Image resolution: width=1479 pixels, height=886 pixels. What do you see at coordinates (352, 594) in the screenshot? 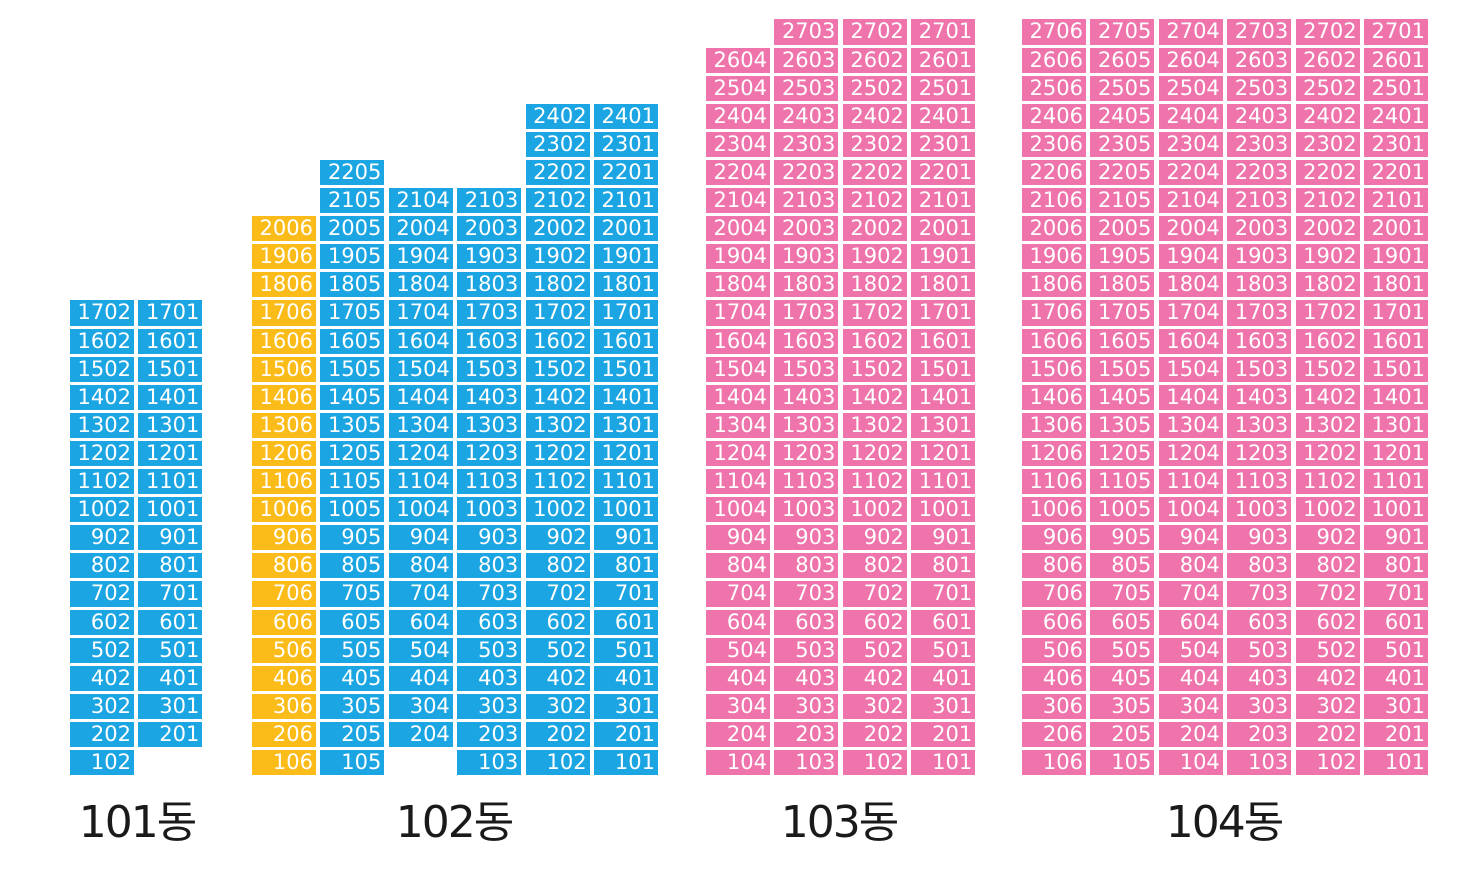
I see `unit-705: 705` at bounding box center [352, 594].